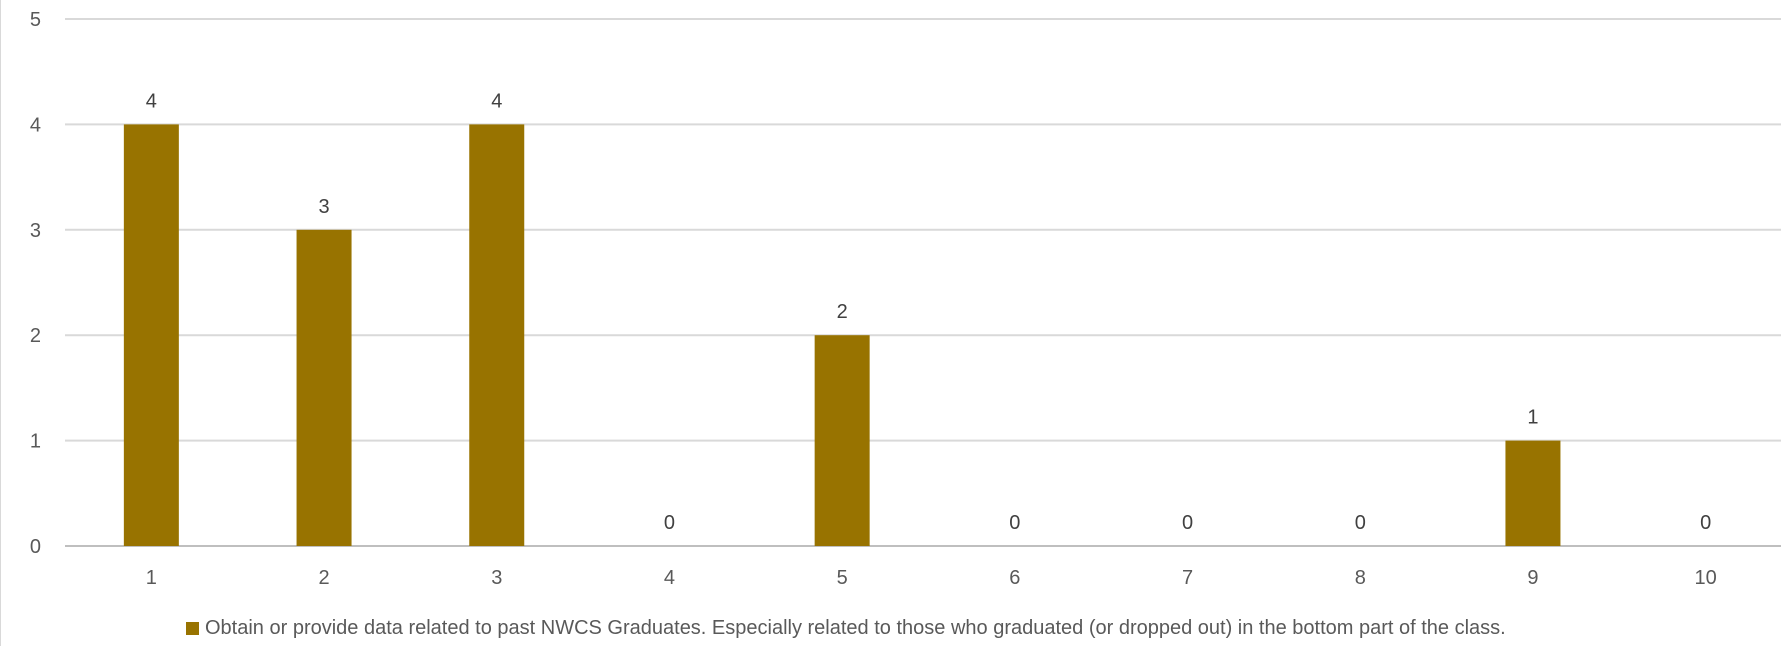  What do you see at coordinates (496, 578) in the screenshot?
I see `x-tick-label: 3` at bounding box center [496, 578].